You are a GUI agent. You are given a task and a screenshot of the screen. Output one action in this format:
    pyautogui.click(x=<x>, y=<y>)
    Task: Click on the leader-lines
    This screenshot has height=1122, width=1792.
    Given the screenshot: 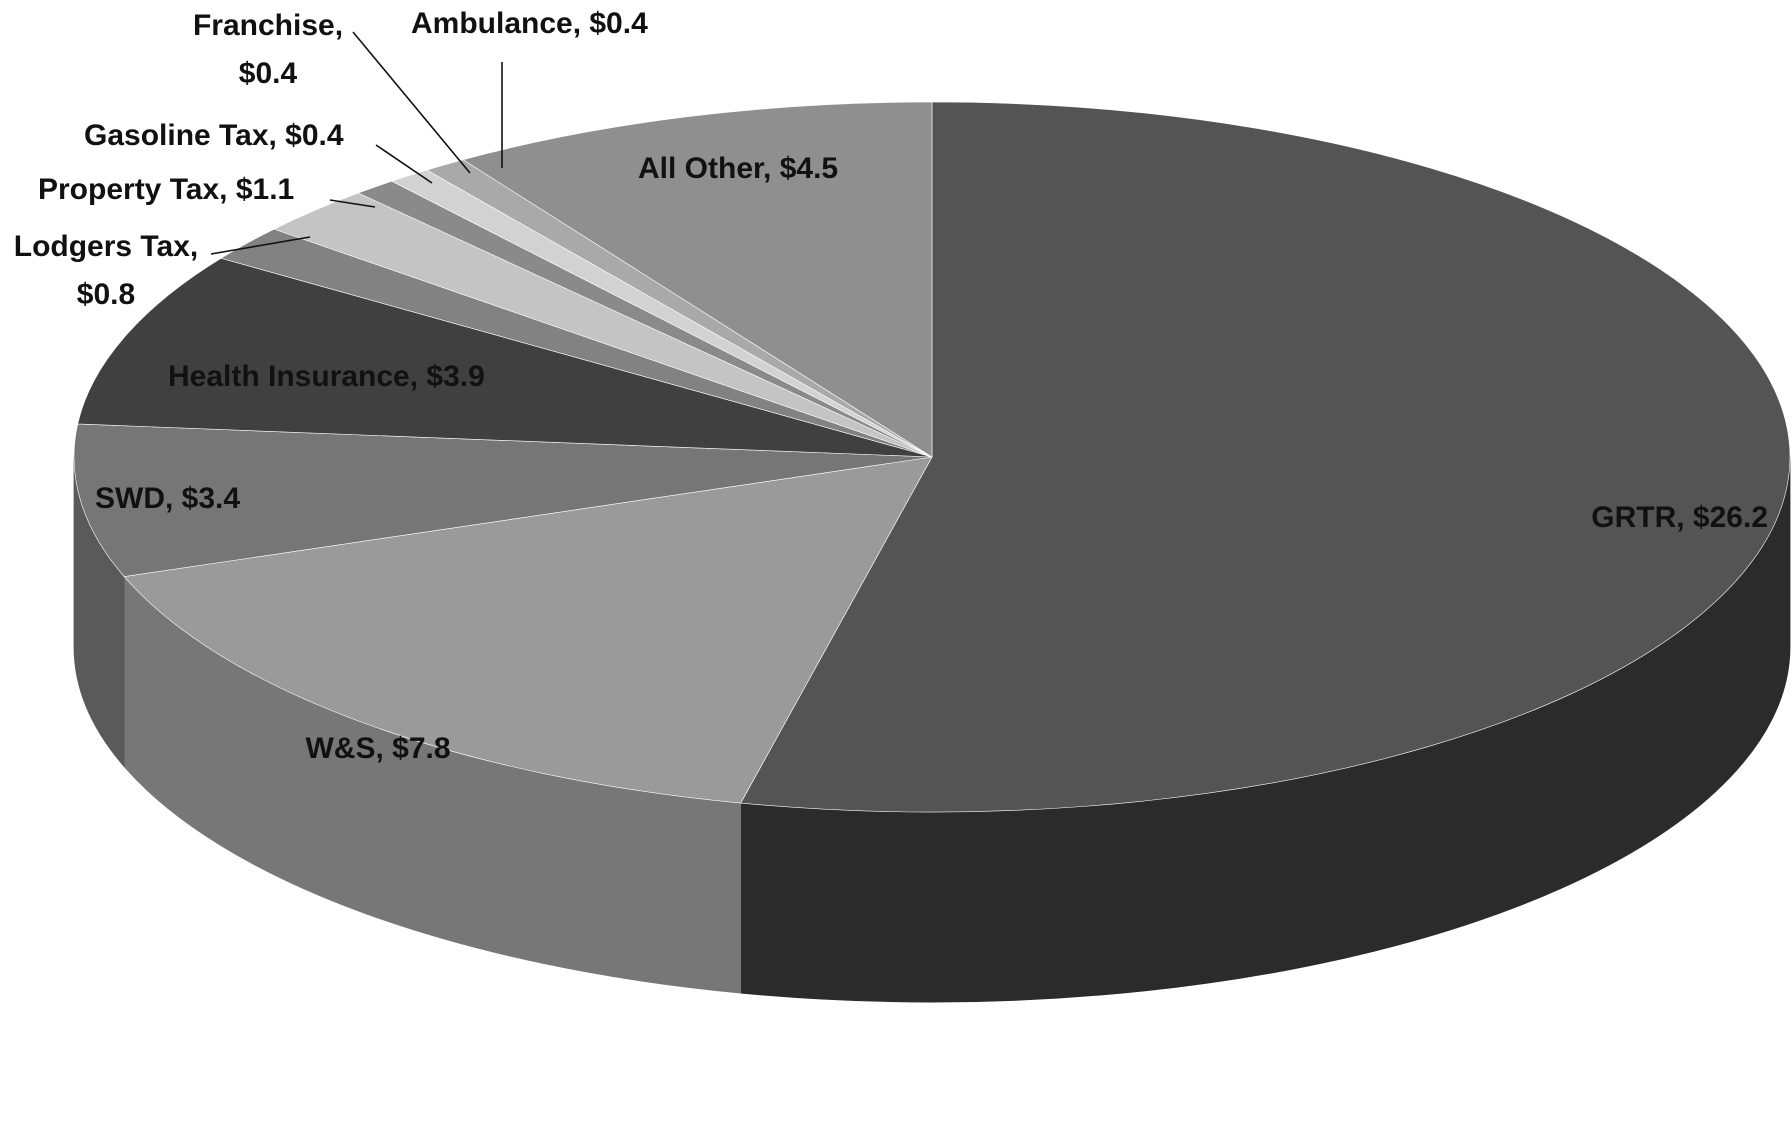 What is the action you would take?
    pyautogui.click(x=356, y=143)
    